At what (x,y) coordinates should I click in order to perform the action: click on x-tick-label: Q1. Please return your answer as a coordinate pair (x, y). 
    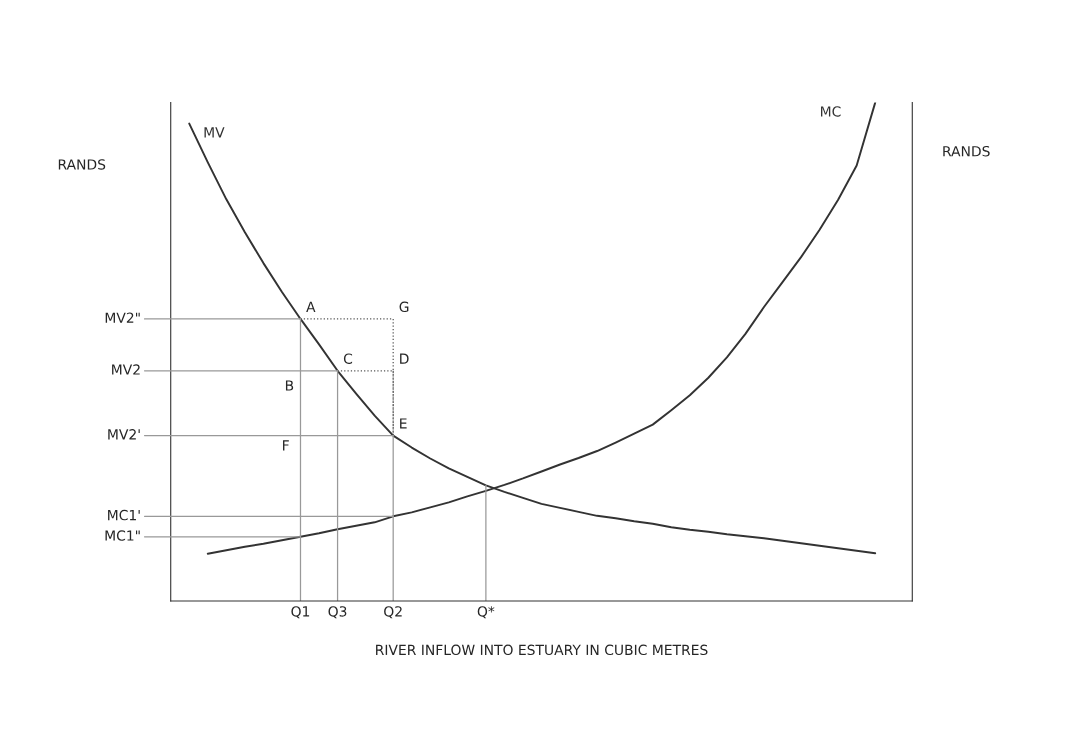
    Looking at the image, I should click on (300, 612).